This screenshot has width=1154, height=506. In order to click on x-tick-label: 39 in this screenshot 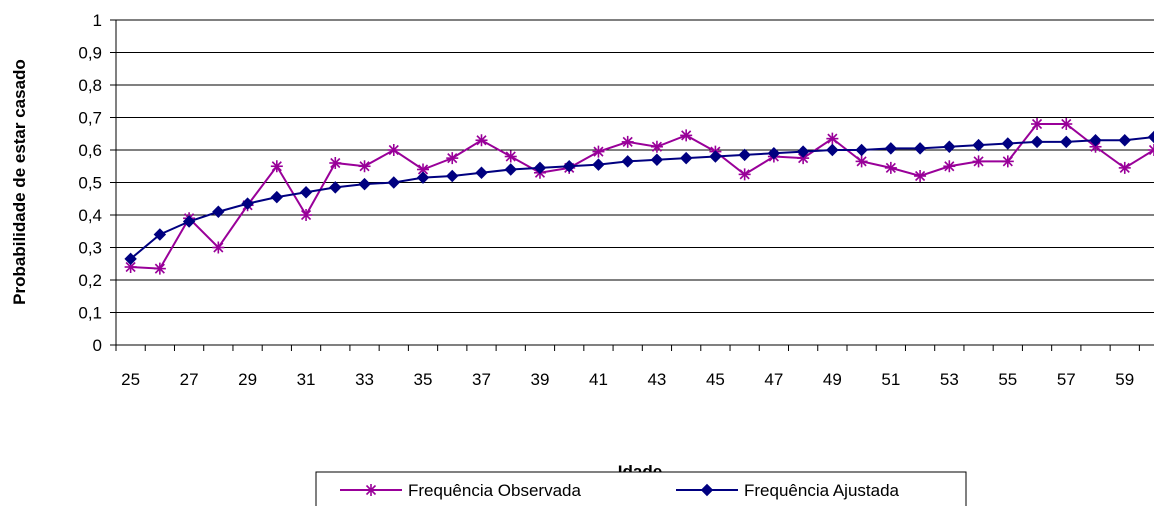, I will do `click(540, 379)`.